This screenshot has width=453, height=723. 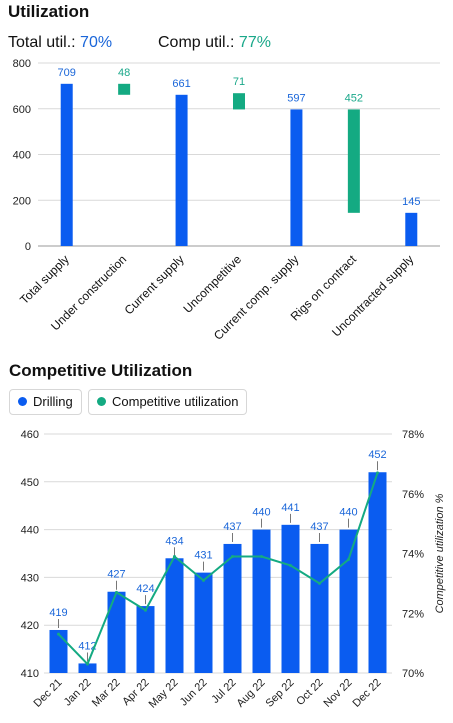 What do you see at coordinates (106, 693) in the screenshot?
I see `x-category-label: Mar 22` at bounding box center [106, 693].